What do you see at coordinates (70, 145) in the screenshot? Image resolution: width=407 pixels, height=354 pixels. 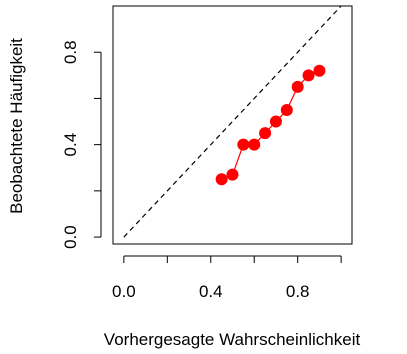 I see `y-tick-label: 0.4` at bounding box center [70, 145].